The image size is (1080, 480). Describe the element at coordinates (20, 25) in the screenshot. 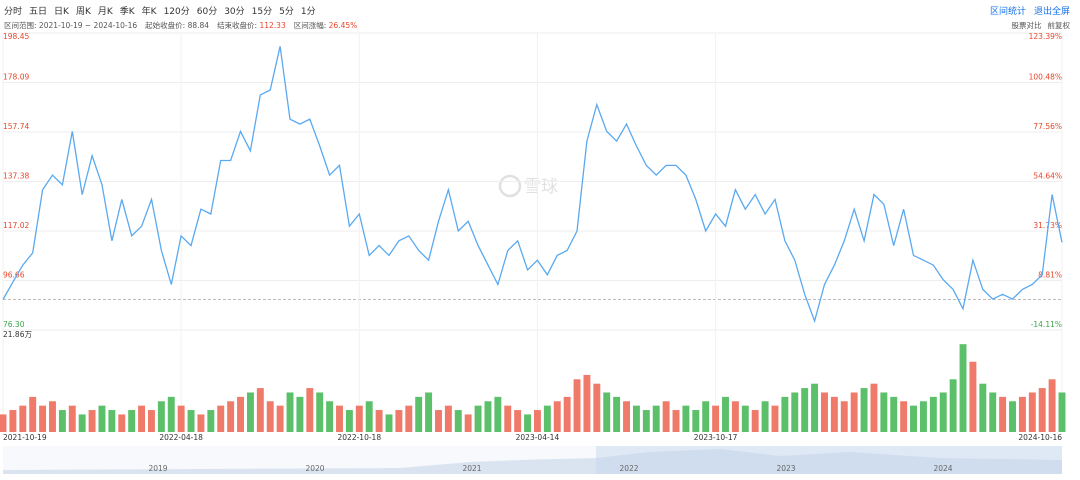

I see `info-label: 区间范围:` at that location.